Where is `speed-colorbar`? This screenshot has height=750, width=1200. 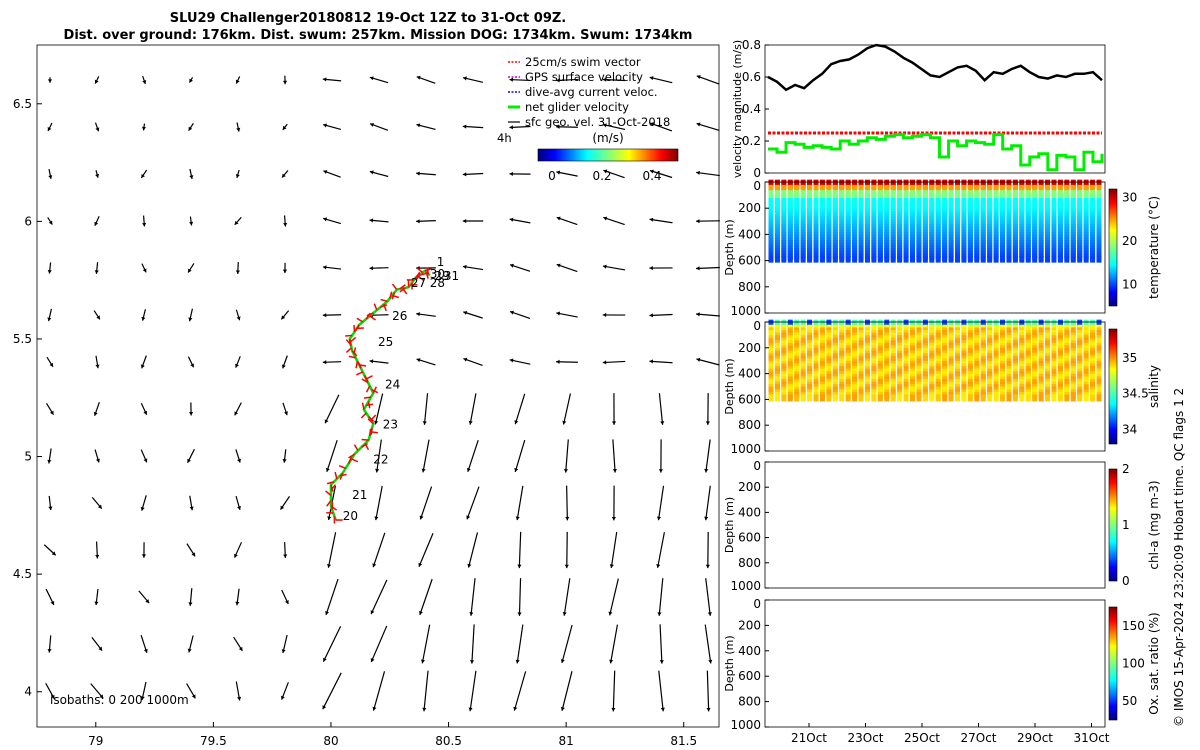 speed-colorbar is located at coordinates (608, 155).